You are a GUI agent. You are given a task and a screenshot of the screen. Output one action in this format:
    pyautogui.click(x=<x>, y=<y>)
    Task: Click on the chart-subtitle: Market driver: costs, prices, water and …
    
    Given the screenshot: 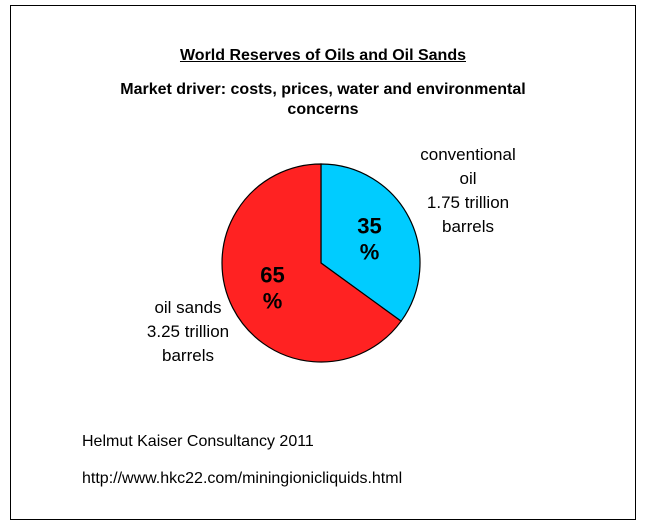 What is the action you would take?
    pyautogui.click(x=323, y=99)
    